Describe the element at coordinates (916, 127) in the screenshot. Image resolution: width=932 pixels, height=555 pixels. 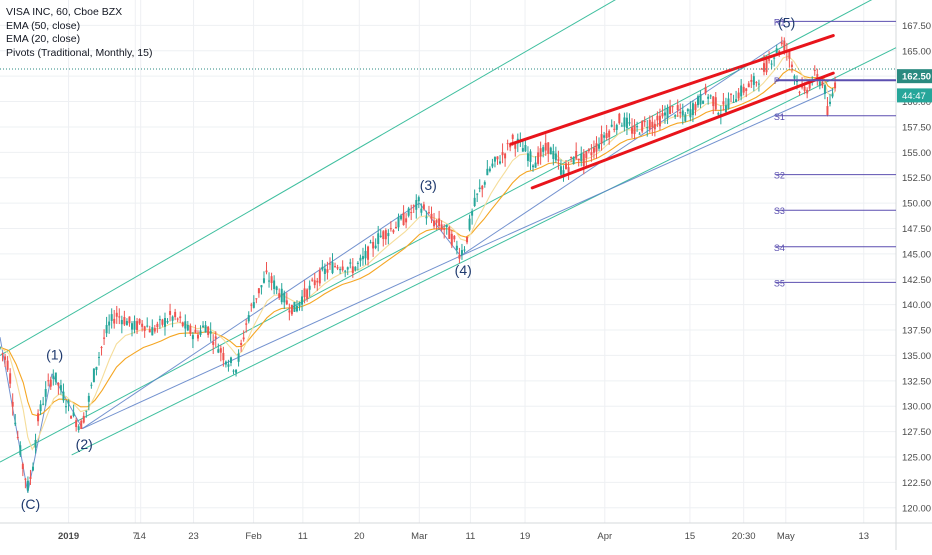
I see `price-tick-label: 157.50` at that location.